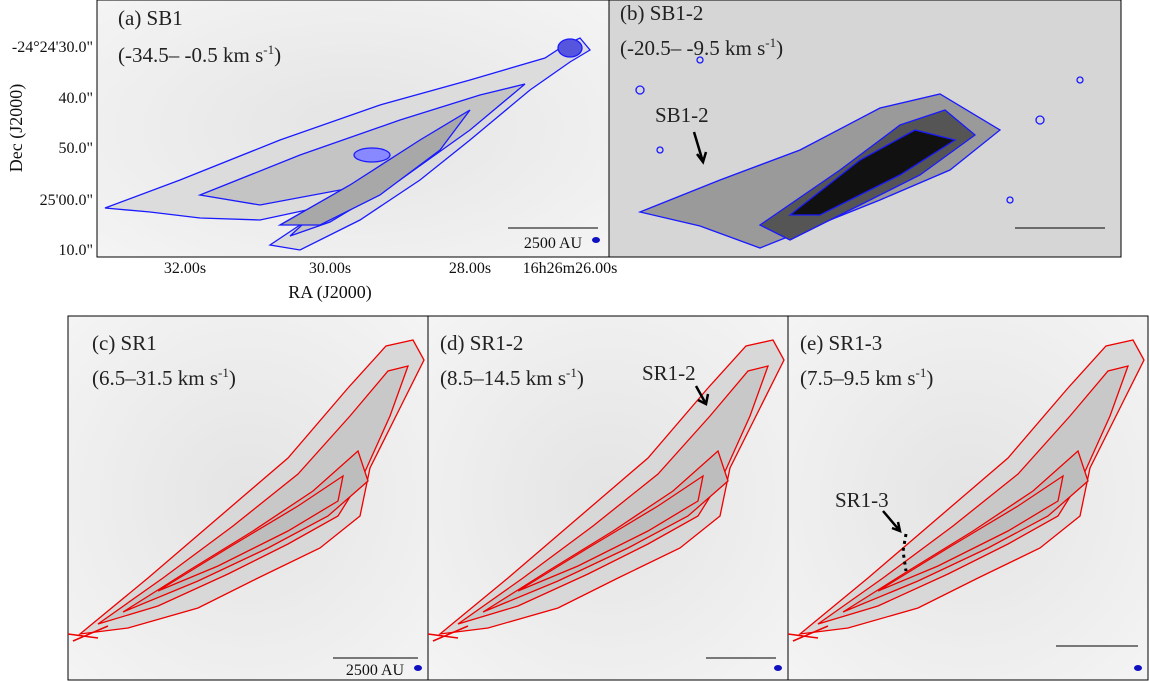  What do you see at coordinates (682, 115) in the screenshot?
I see `annotation: SB1-2` at bounding box center [682, 115].